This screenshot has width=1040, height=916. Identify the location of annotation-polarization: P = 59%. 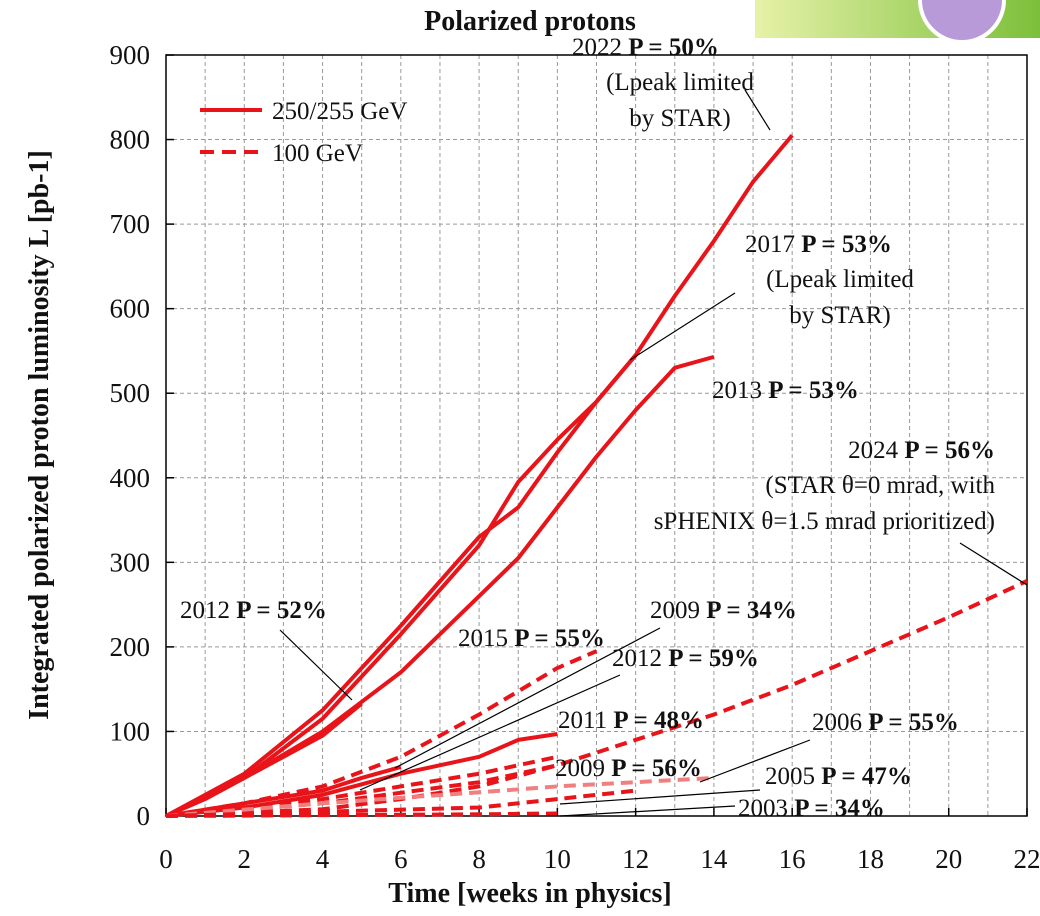
(713, 658).